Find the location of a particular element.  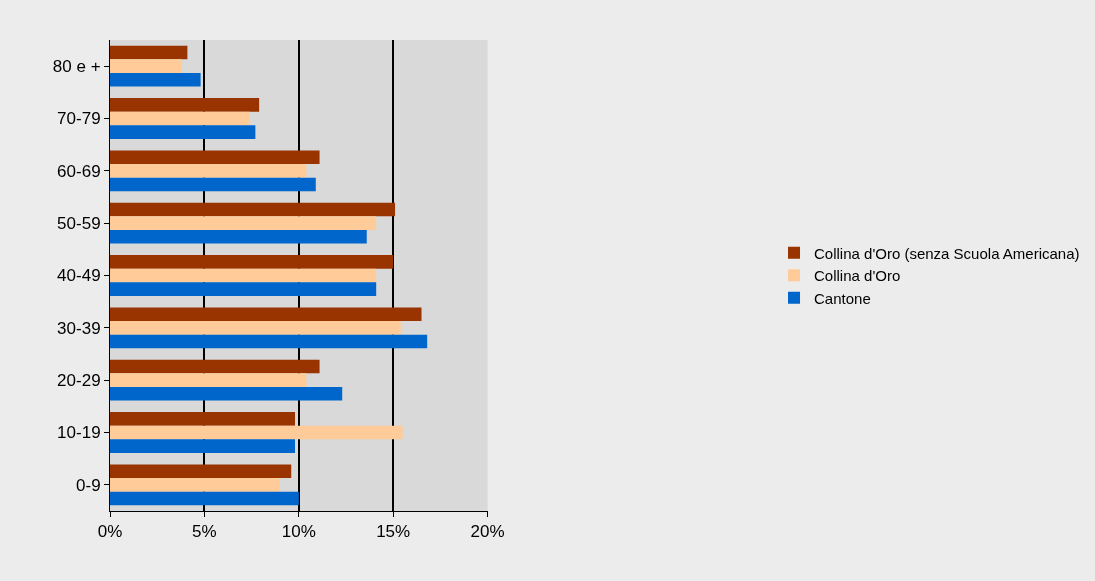

legend-label: Collina d'Oro (senza Scuola Americana) is located at coordinates (947, 253).